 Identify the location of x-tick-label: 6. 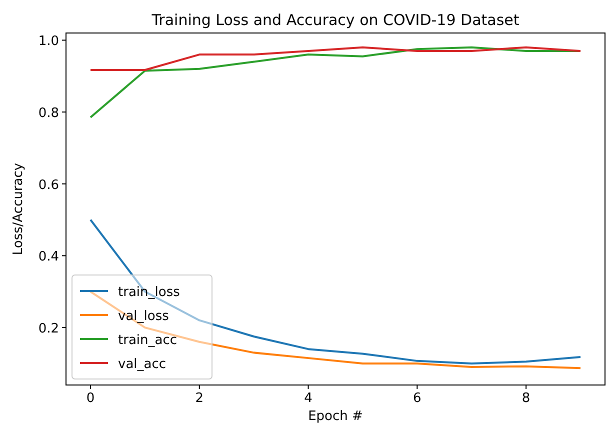
(417, 398).